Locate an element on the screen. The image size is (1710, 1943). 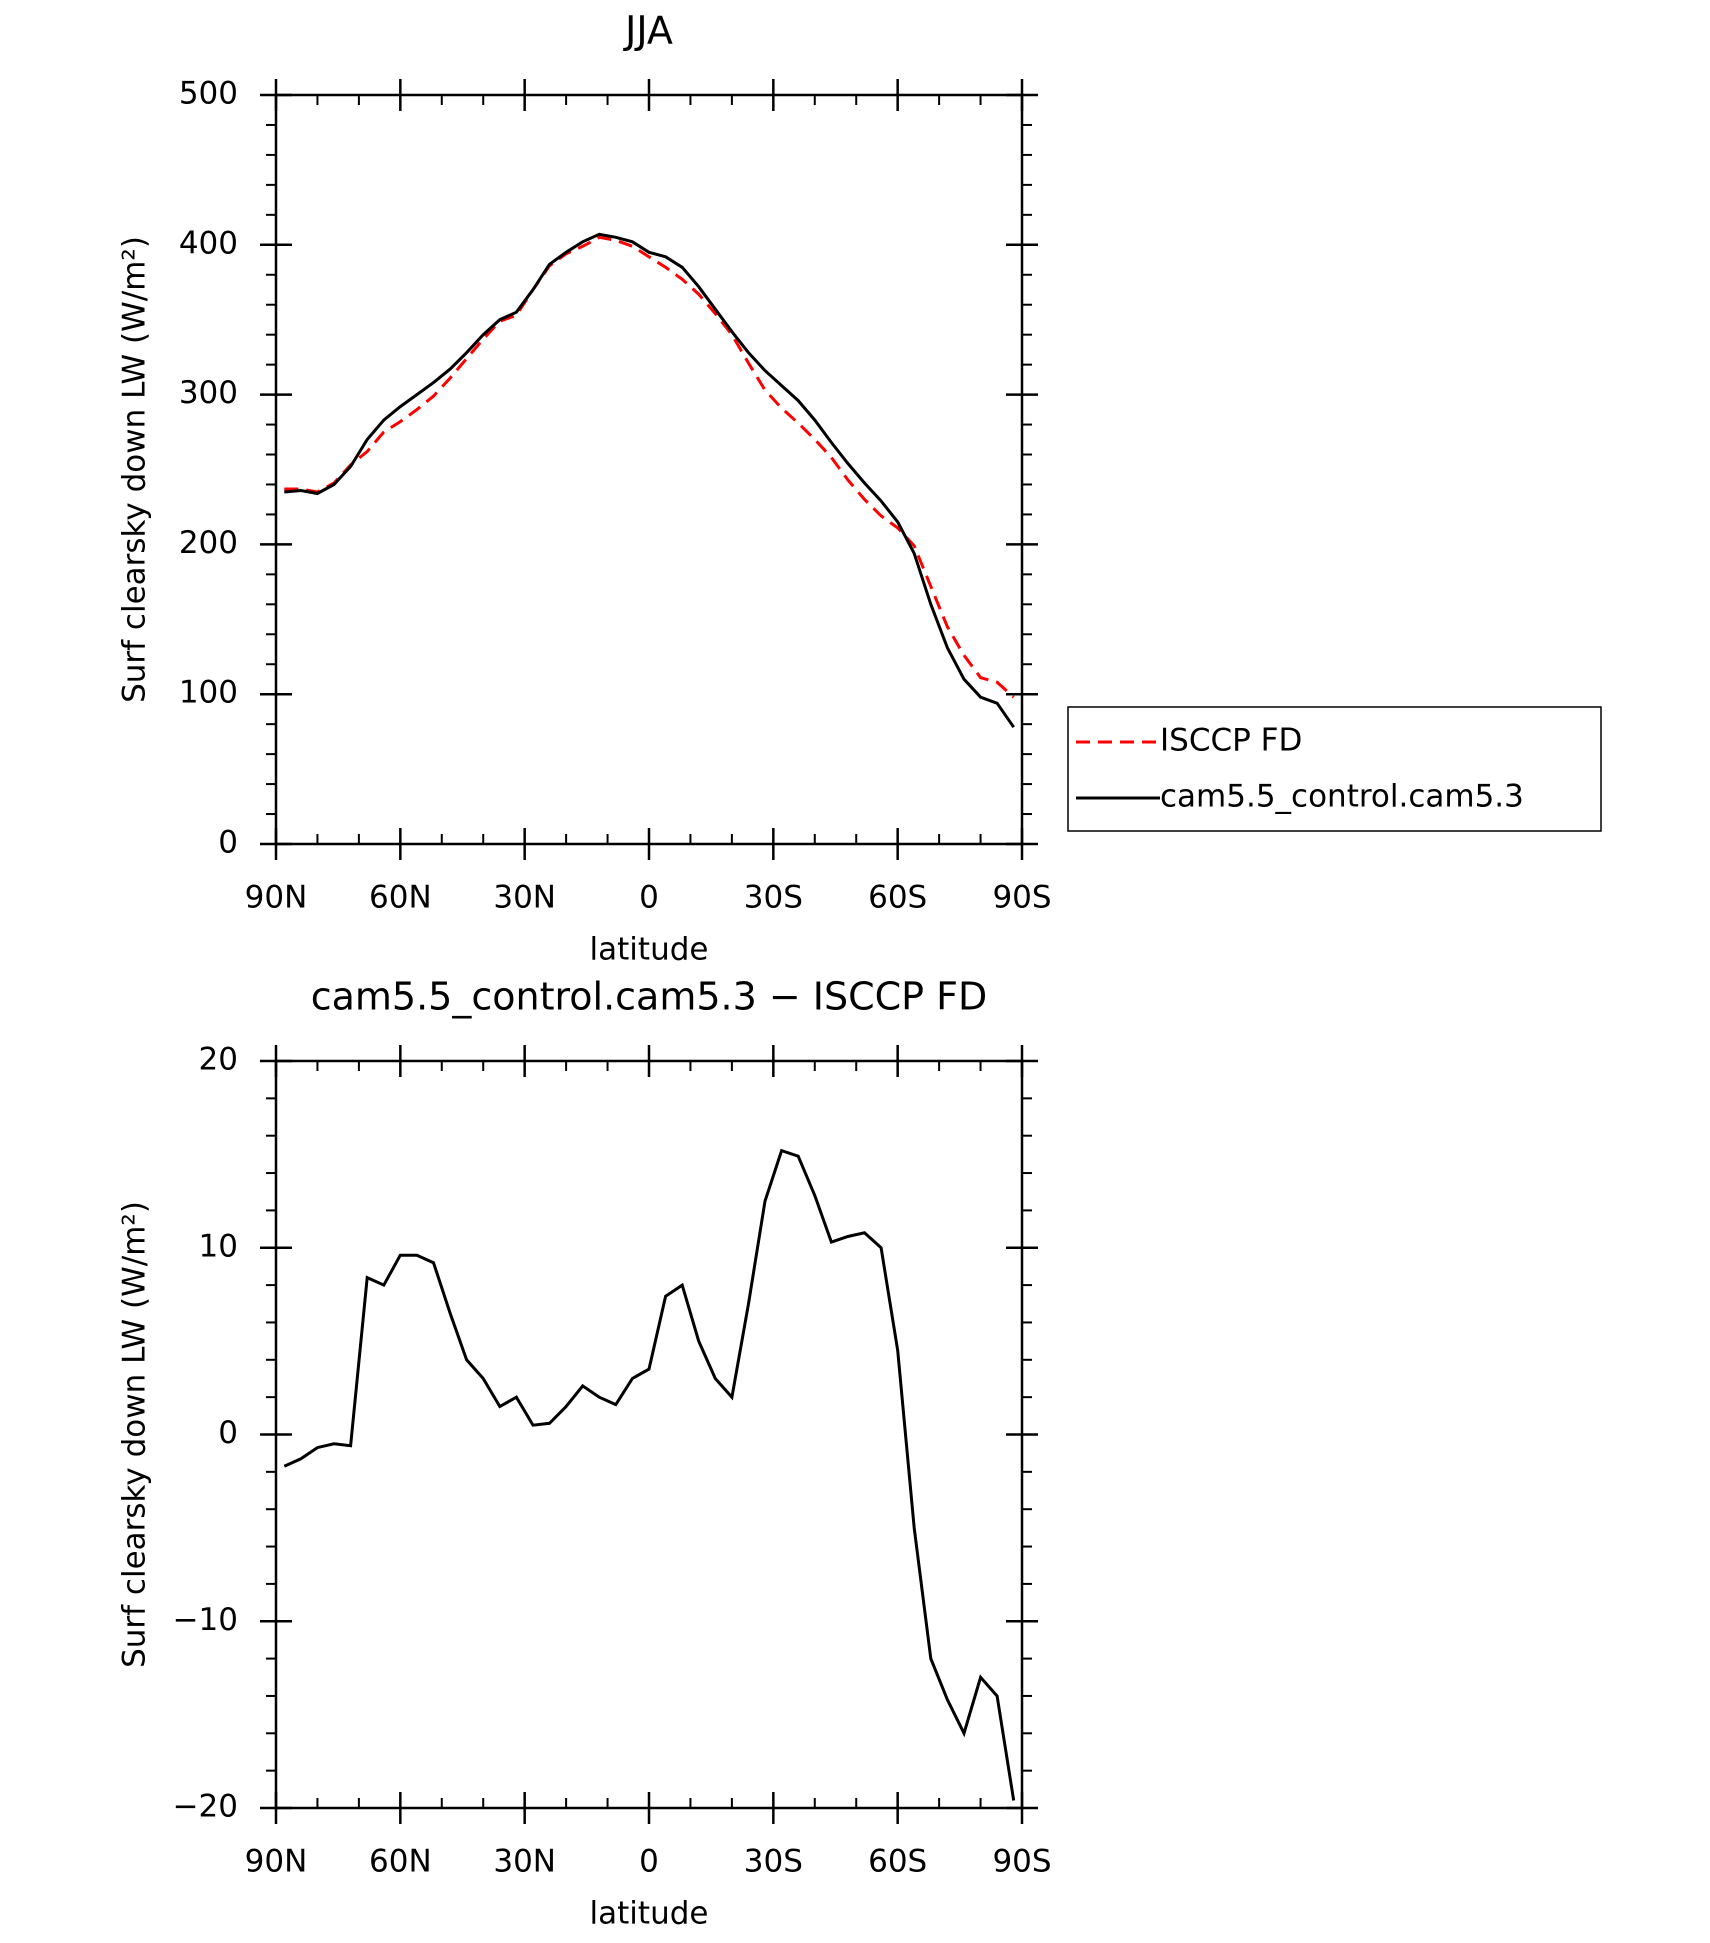
y-tick-label: 20 is located at coordinates (218, 1060).